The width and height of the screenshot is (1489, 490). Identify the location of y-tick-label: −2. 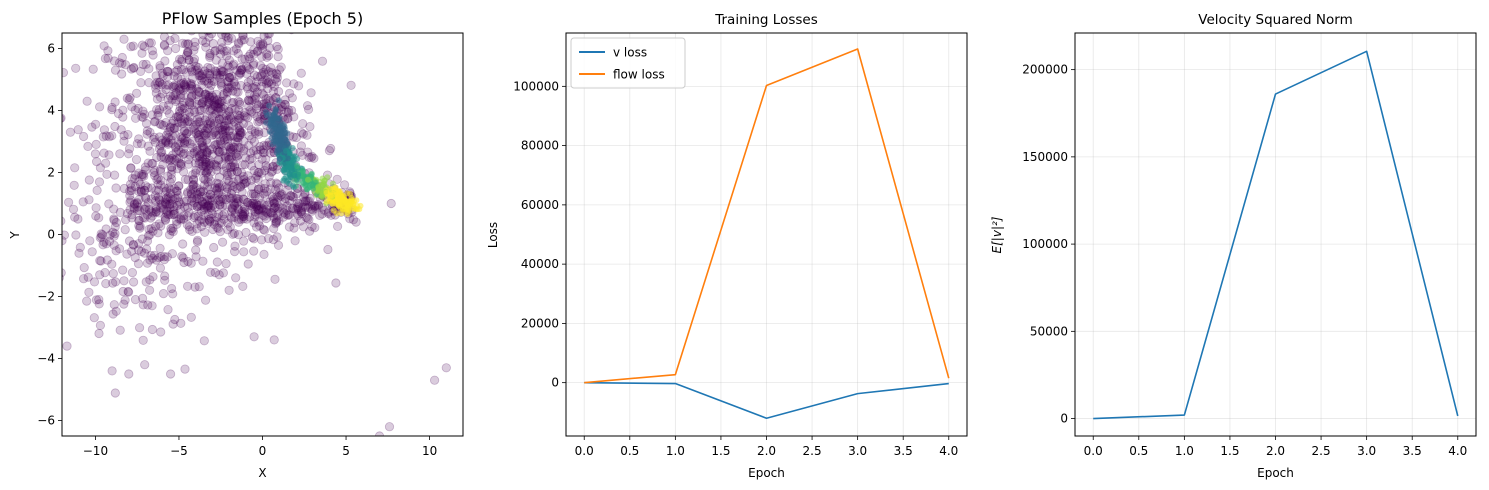
(46, 297).